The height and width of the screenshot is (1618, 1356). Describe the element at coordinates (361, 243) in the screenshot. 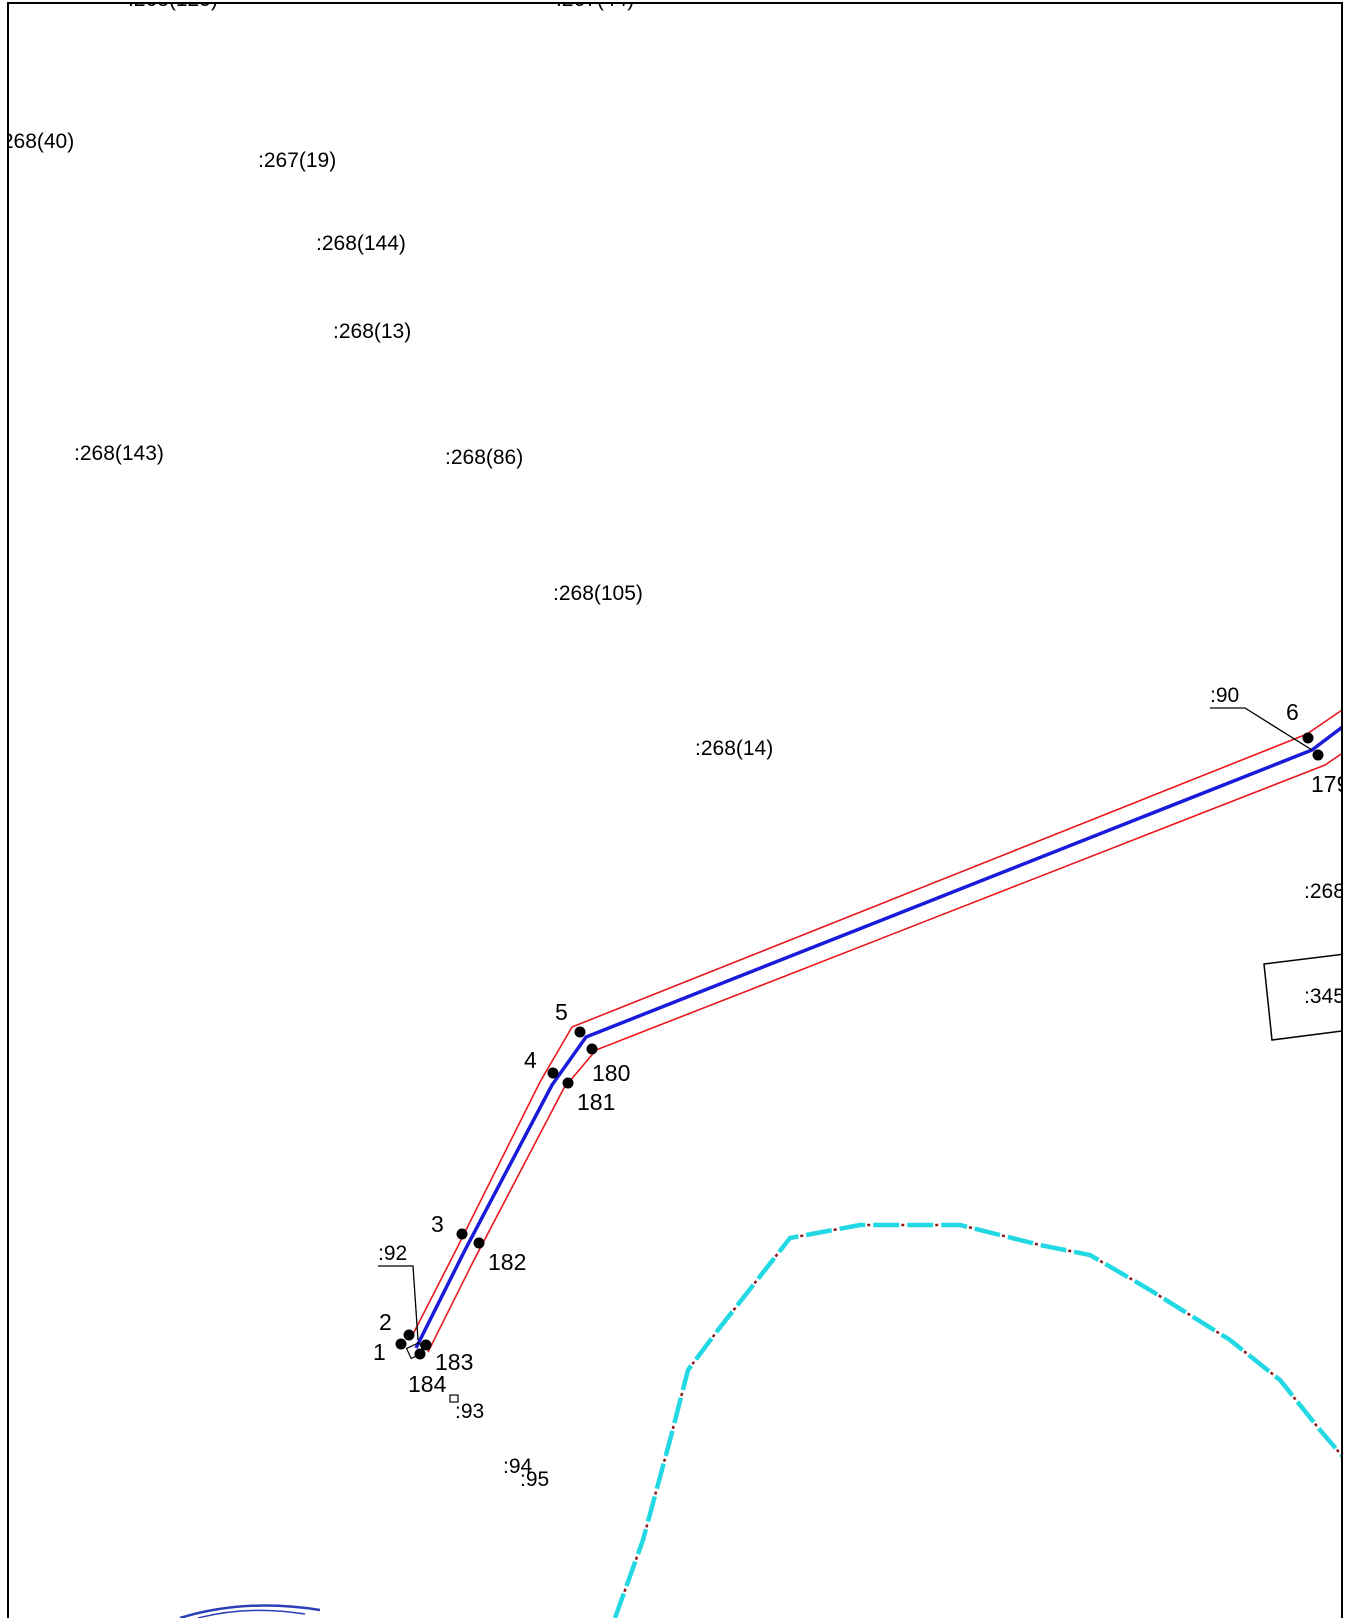

I see `parcel-label: :268(144)` at that location.